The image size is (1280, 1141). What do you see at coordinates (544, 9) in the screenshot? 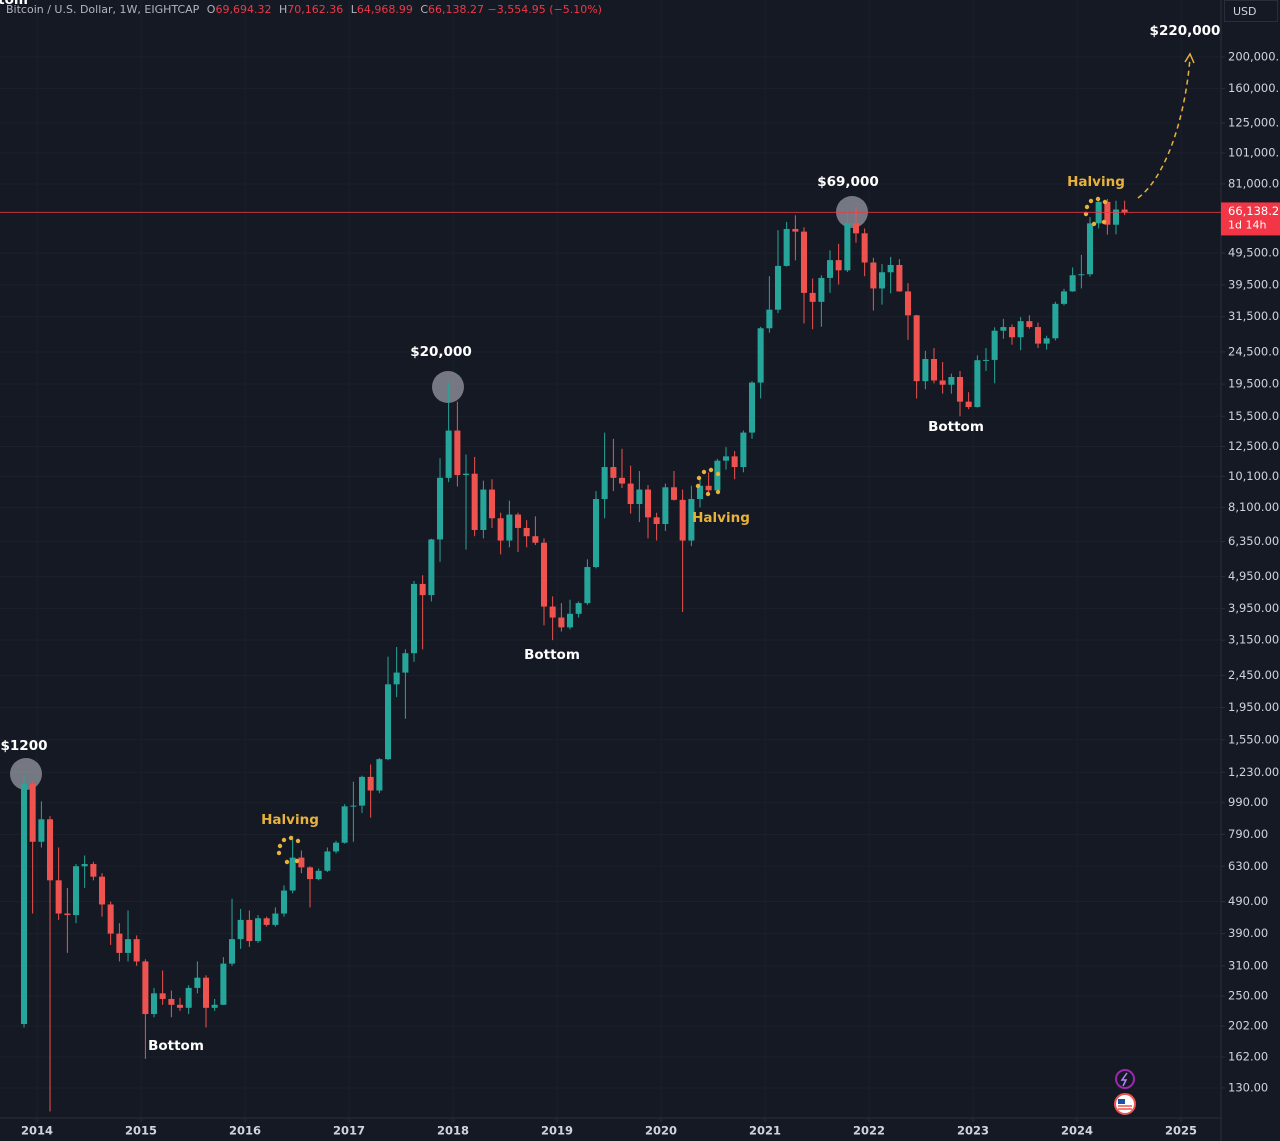
I see `price-change: −3,554.95 (−5.10%)` at bounding box center [544, 9].